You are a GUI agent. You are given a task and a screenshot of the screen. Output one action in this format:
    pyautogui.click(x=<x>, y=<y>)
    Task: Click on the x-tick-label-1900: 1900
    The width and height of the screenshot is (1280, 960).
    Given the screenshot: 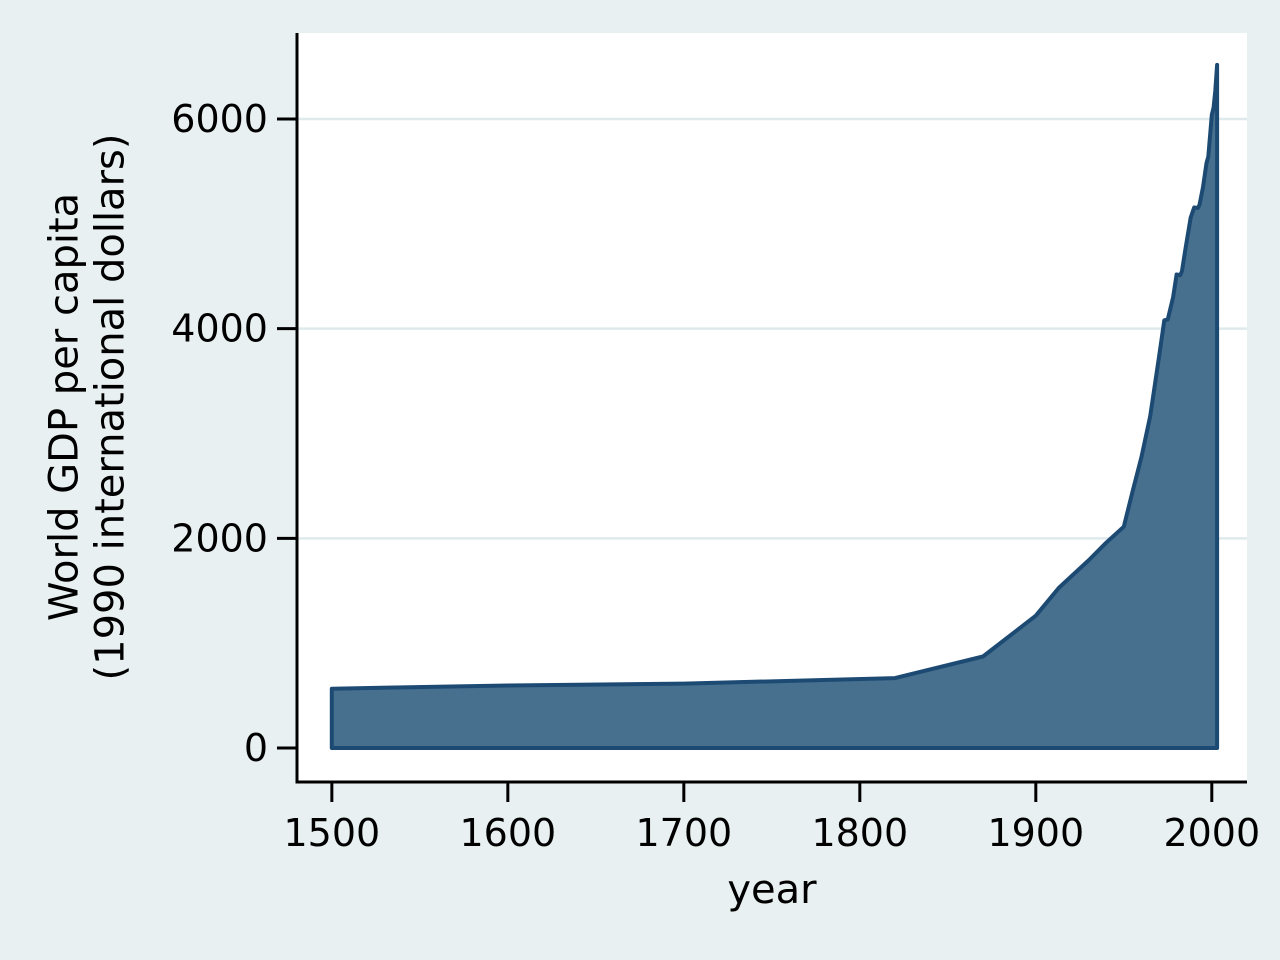 What is the action you would take?
    pyautogui.click(x=1035, y=833)
    